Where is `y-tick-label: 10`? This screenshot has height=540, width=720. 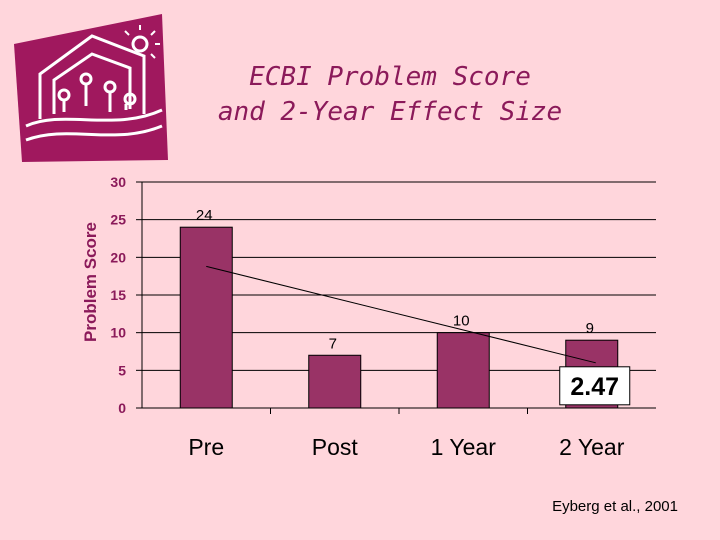
y-tick-label: 10 is located at coordinates (118, 333).